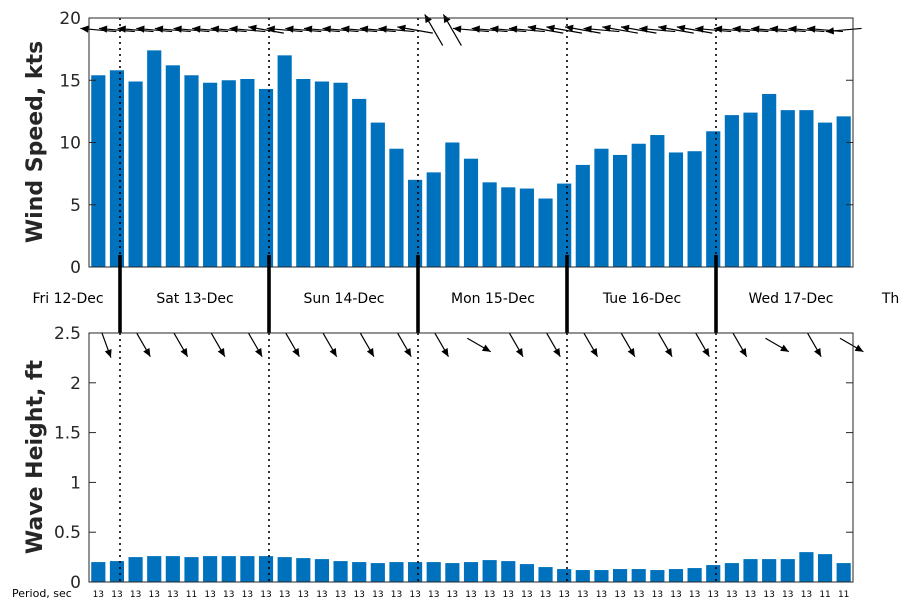 This screenshot has width=900, height=600. I want to click on wind-ytick-label: 20, so click(70, 19).